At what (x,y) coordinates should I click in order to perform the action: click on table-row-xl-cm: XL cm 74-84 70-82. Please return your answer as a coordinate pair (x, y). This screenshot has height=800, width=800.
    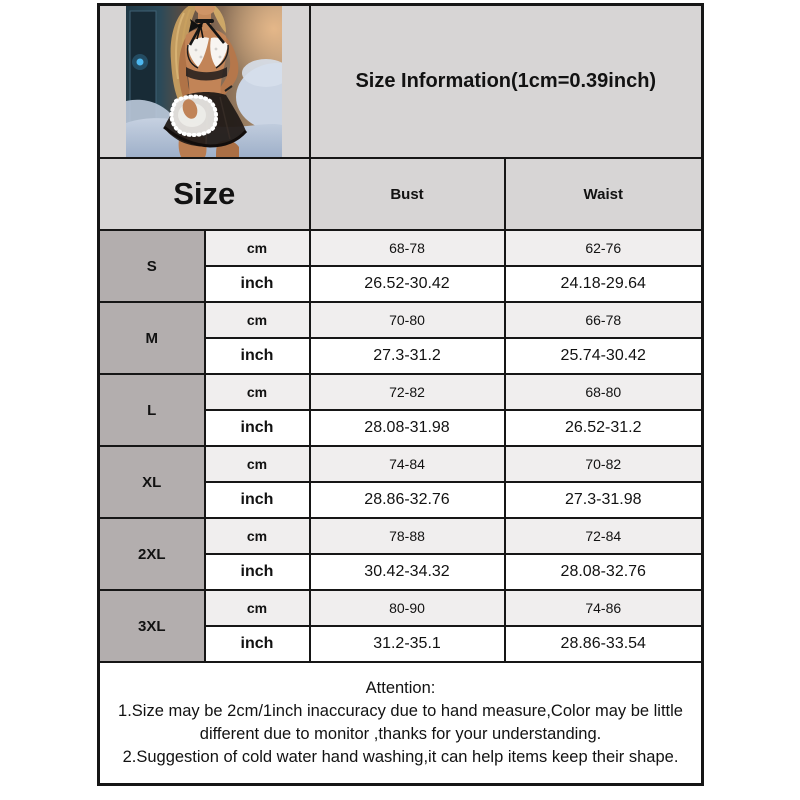
    Looking at the image, I should click on (400, 482).